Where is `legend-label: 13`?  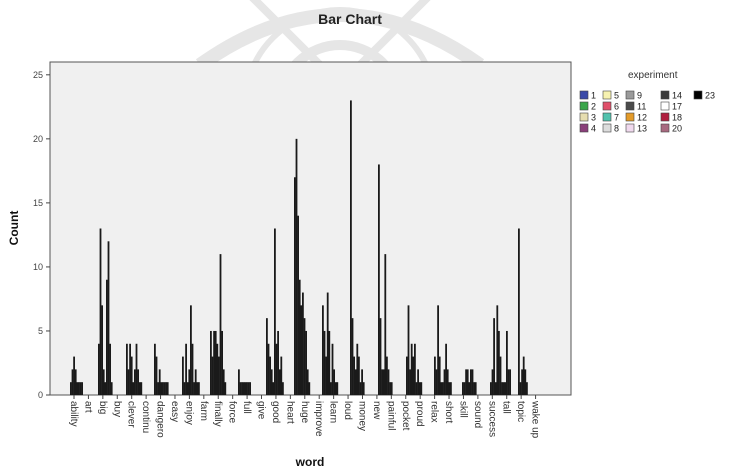
legend-label: 13 is located at coordinates (642, 129).